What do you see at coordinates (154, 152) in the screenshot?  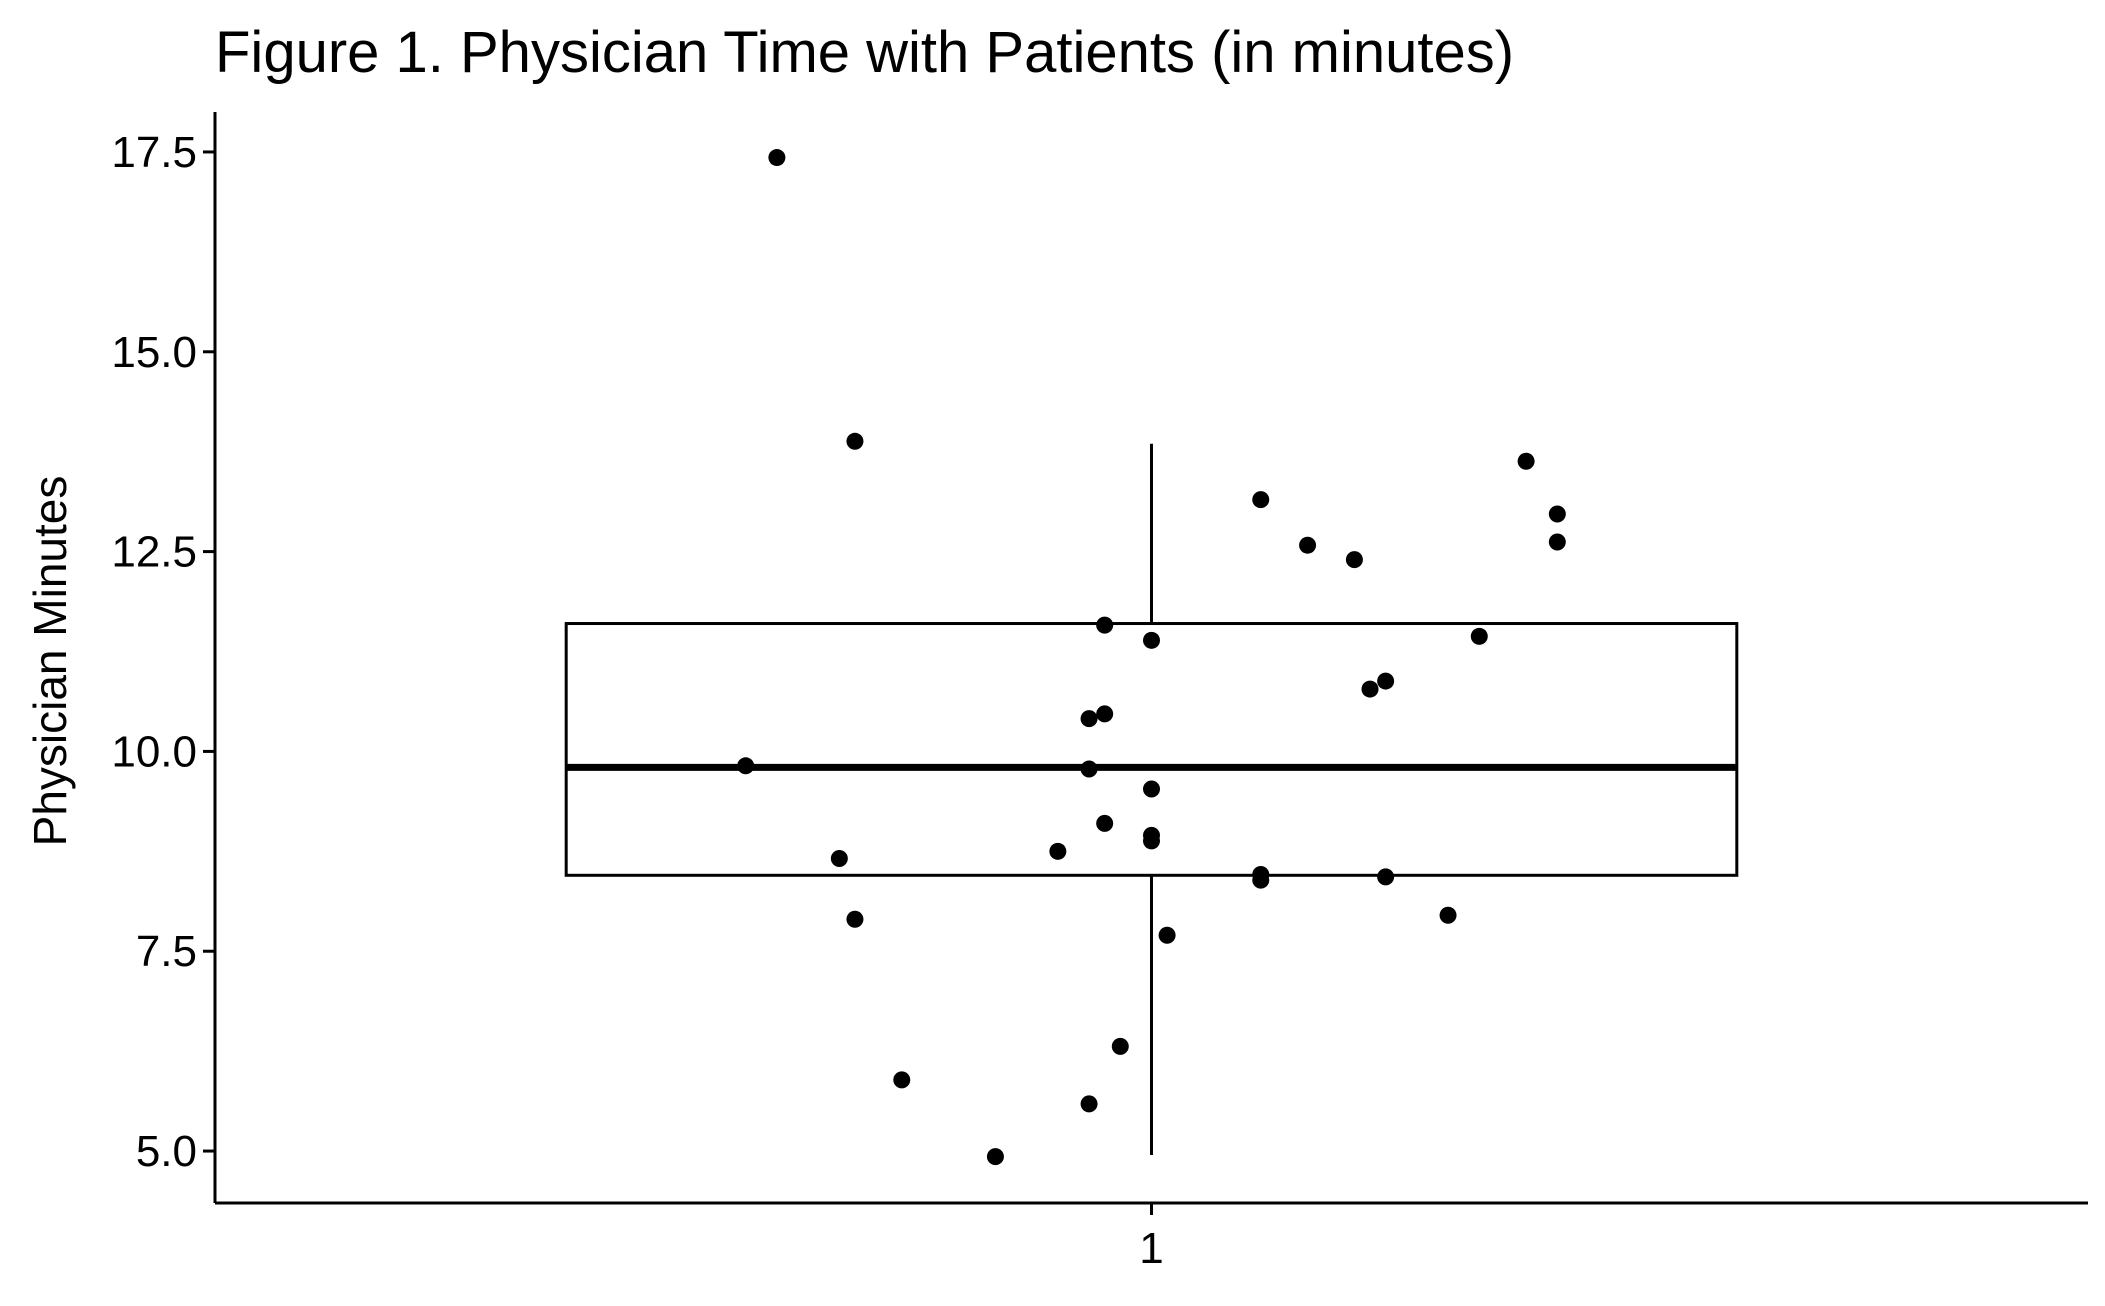 I see `y-tick-label: 17.5` at bounding box center [154, 152].